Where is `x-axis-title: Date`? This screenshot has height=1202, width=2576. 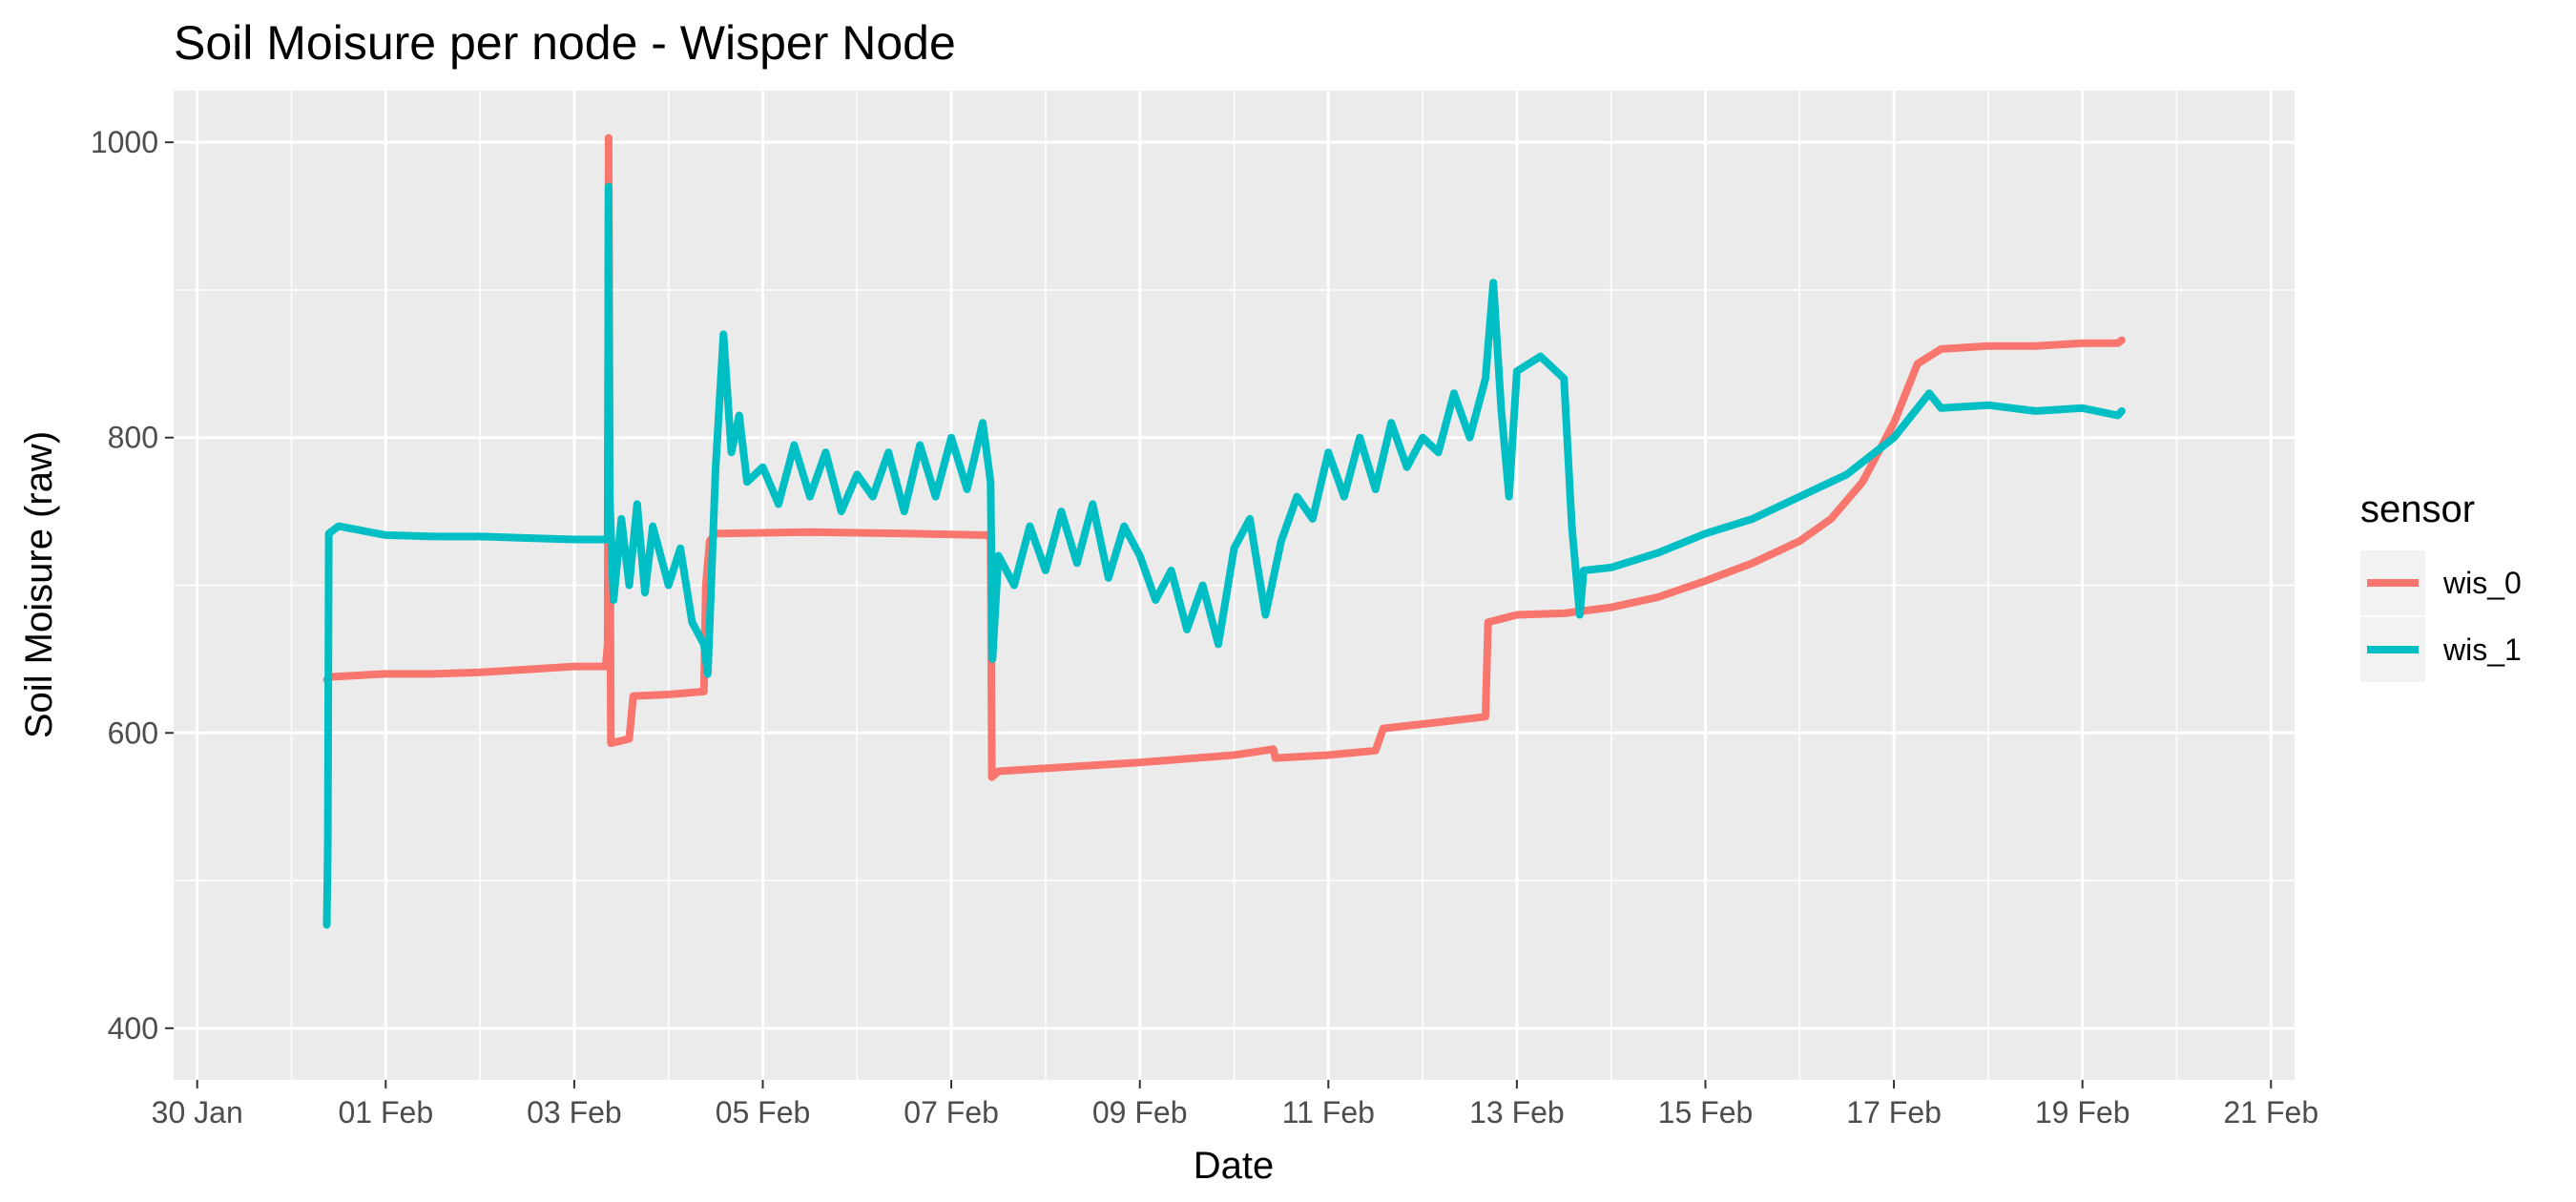 x-axis-title: Date is located at coordinates (1234, 1166).